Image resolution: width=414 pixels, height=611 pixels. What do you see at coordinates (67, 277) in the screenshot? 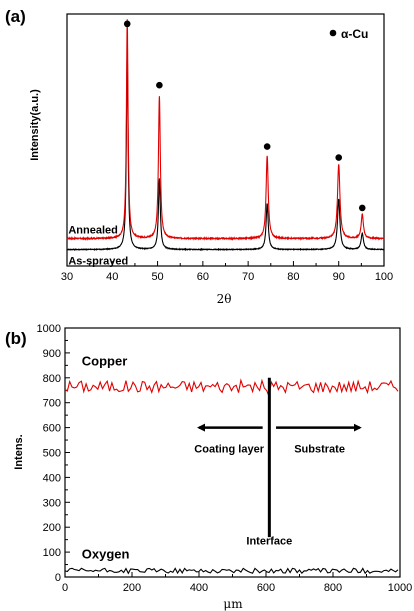
I see `panel-a-x-tick-label: 30` at bounding box center [67, 277].